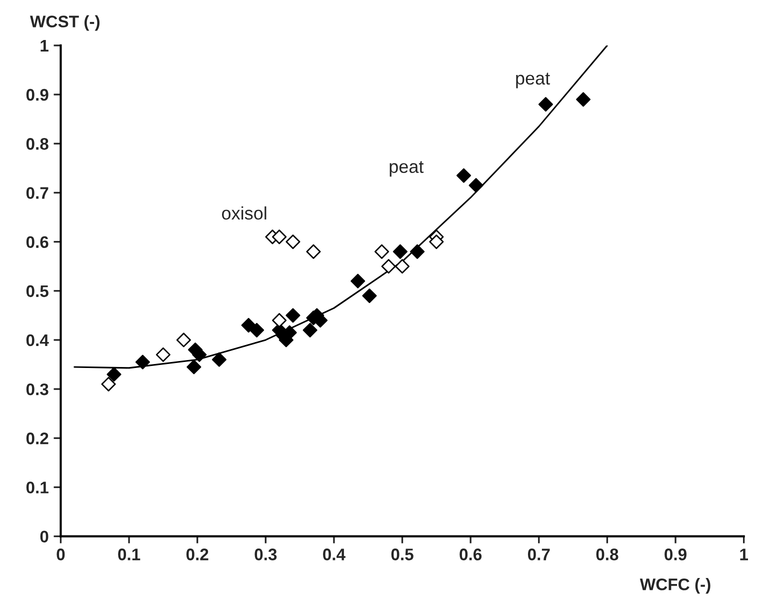 The image size is (759, 606). What do you see at coordinates (744, 554) in the screenshot?
I see `x-tick-label: 1` at bounding box center [744, 554].